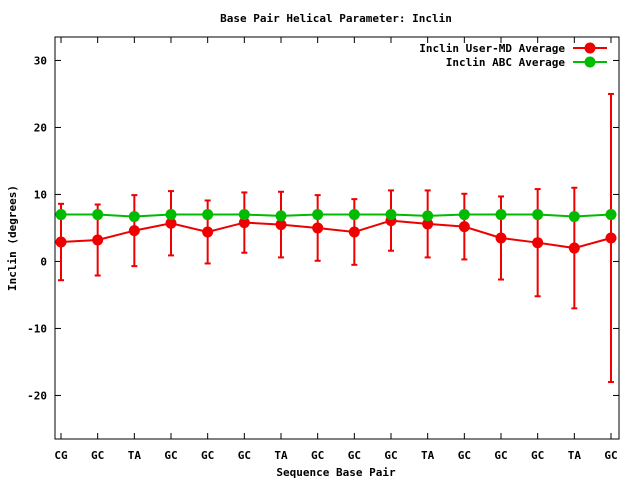 Image resolution: width=640 pixels, height=480 pixels. Describe the element at coordinates (61, 455) in the screenshot. I see `x-tick-label: CG` at that location.